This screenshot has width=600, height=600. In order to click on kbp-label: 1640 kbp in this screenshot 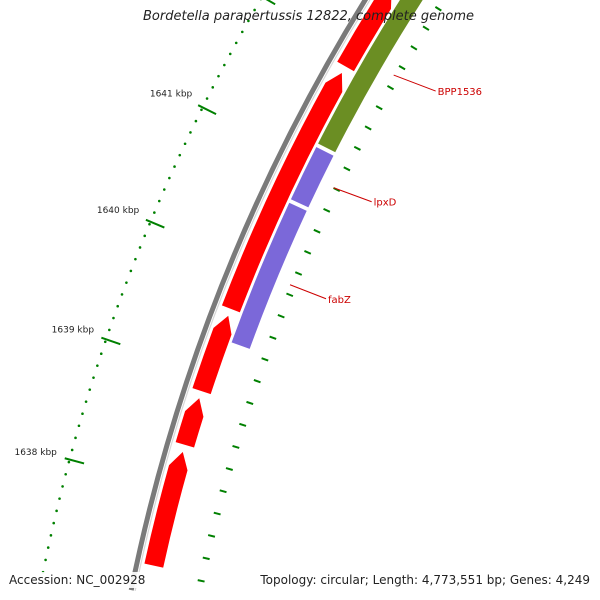, I will do `click(118, 211)`.